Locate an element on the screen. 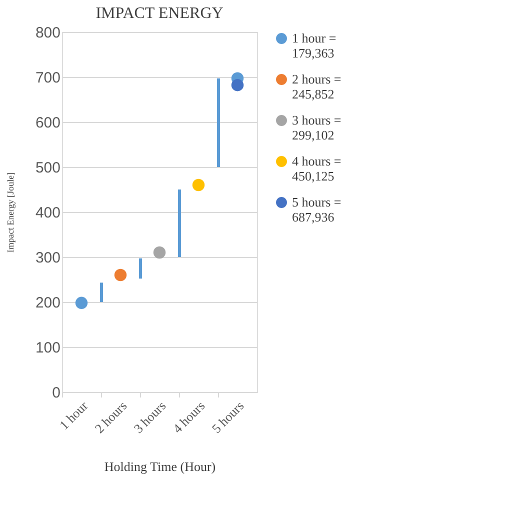 The width and height of the screenshot is (527, 514). legend-label: 2 hours = 245,852 is located at coordinates (317, 87).